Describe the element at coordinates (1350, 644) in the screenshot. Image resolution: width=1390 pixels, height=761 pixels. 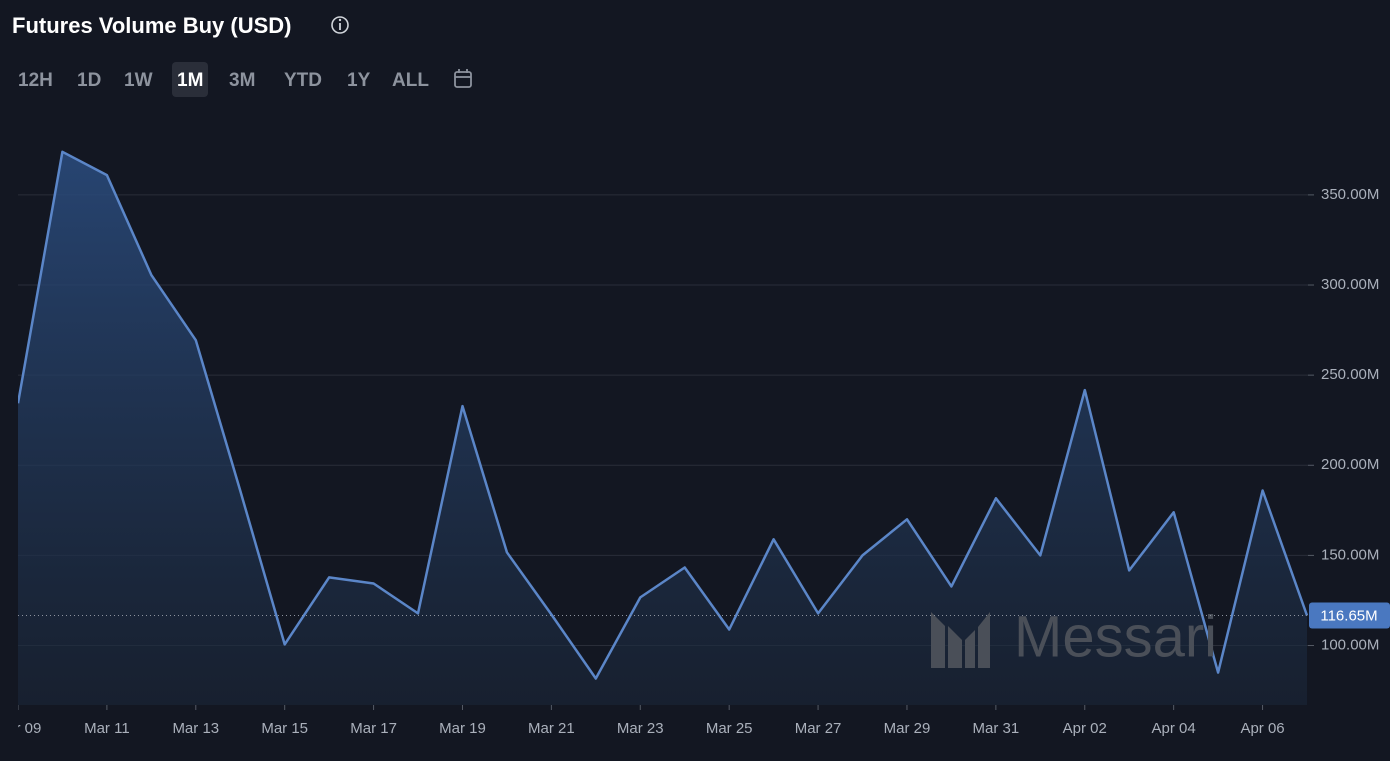
I see `y-tick-label: 100.00M` at that location.